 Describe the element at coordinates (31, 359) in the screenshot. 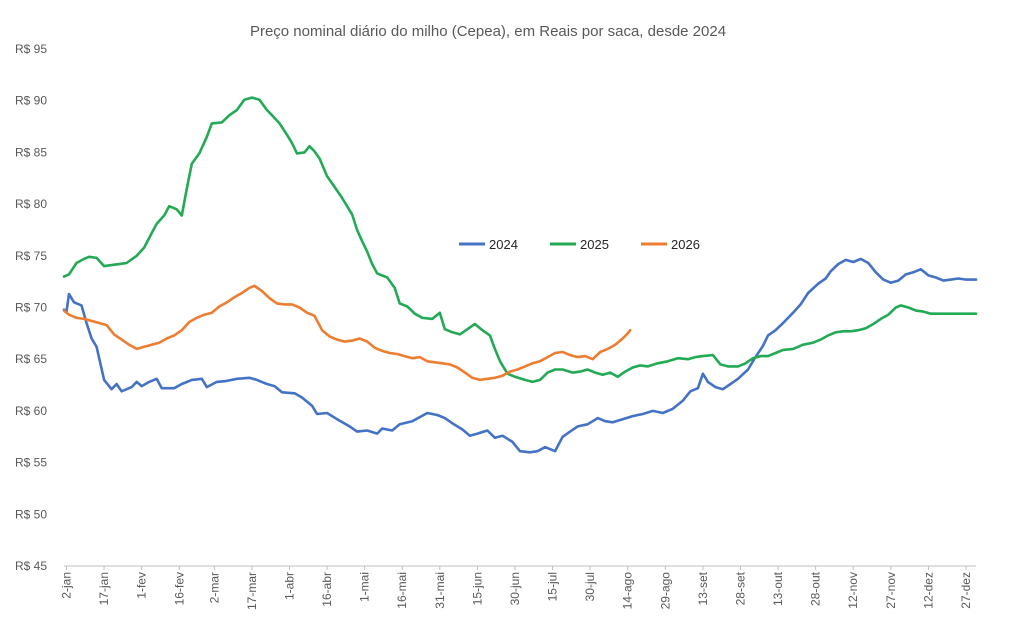

I see `y-tick-label: R$ 65` at that location.